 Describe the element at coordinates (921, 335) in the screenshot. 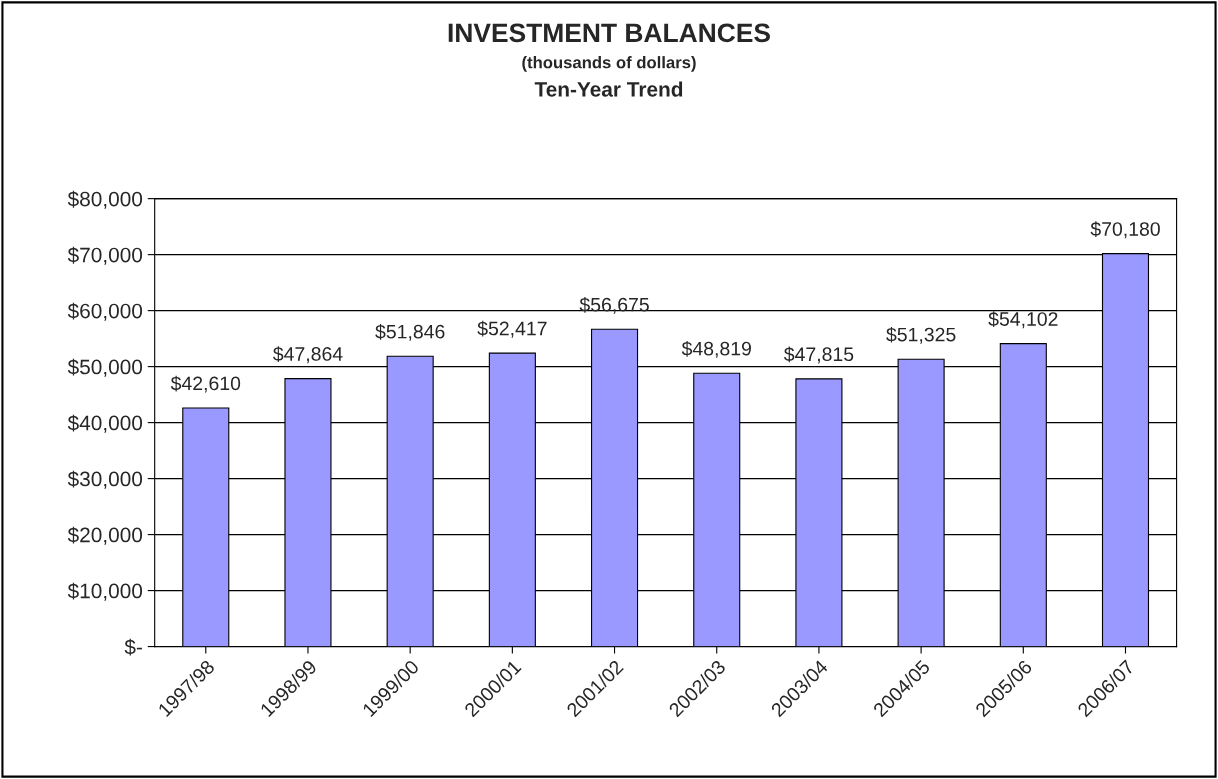

I see `data-label: $51,325` at that location.